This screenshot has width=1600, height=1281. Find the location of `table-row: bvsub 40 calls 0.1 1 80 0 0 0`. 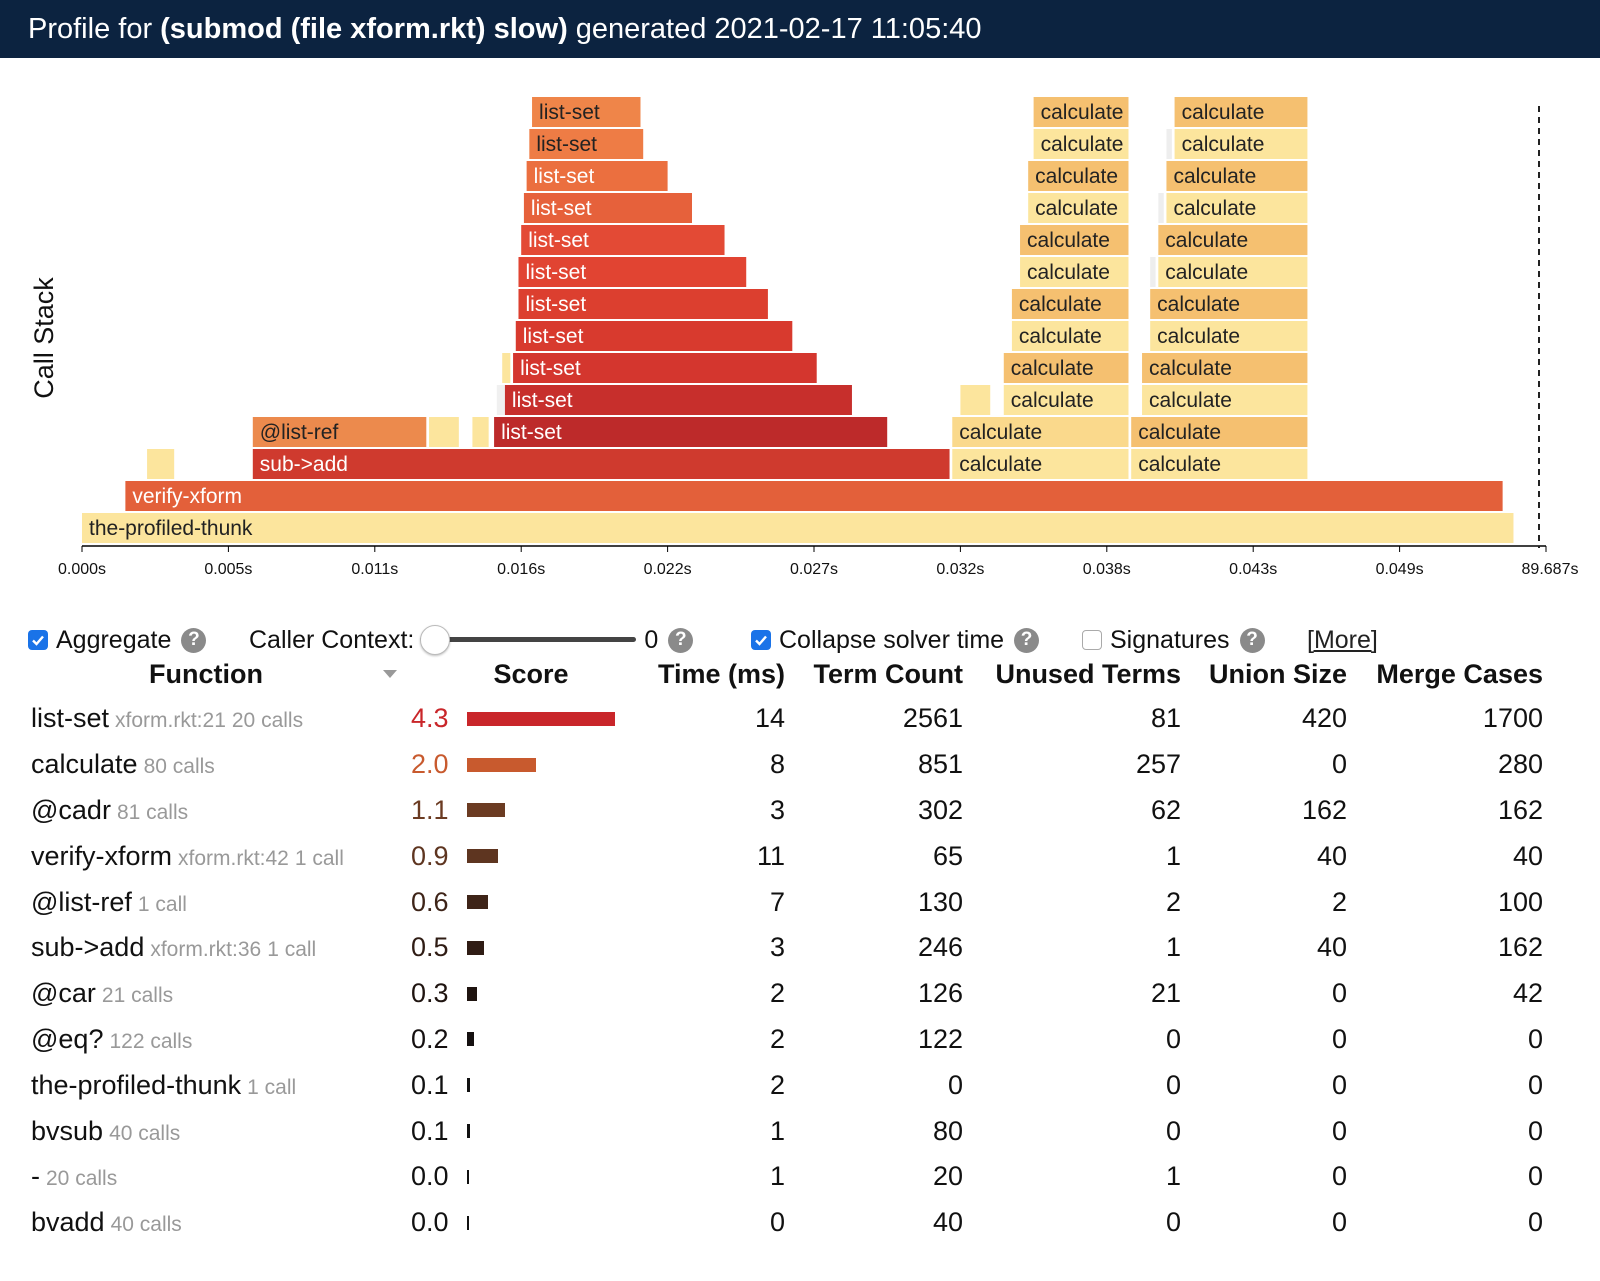

table-row: bvsub 40 calls 0.1 1 80 0 0 0 is located at coordinates (781, 1131).